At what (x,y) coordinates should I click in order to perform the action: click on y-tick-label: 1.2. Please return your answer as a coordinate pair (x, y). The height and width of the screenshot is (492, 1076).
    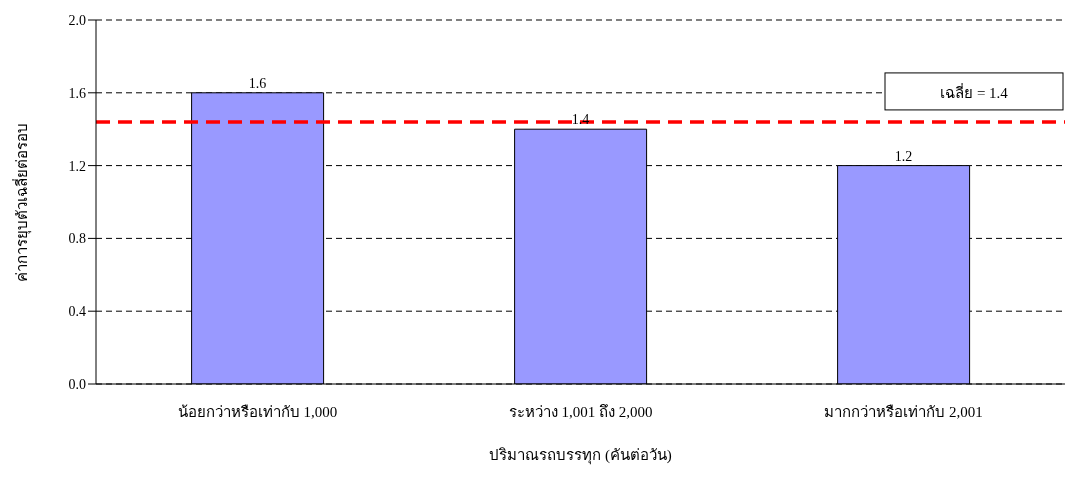
    Looking at the image, I should click on (77, 166).